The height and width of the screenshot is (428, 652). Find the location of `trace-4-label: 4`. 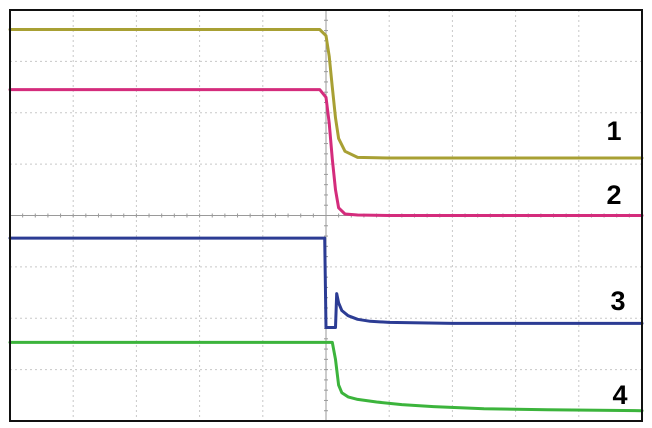

trace-4-label: 4 is located at coordinates (619, 395).